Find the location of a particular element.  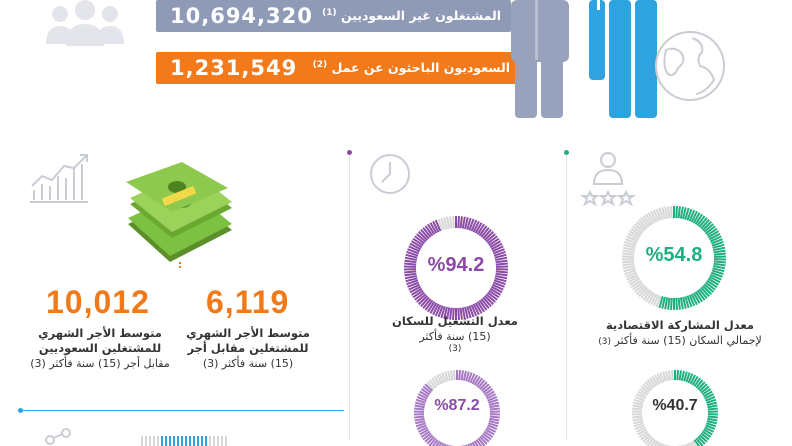

saudi-job-seekers-text: السعوديون الباحثون عن عمل is located at coordinates (420, 68).